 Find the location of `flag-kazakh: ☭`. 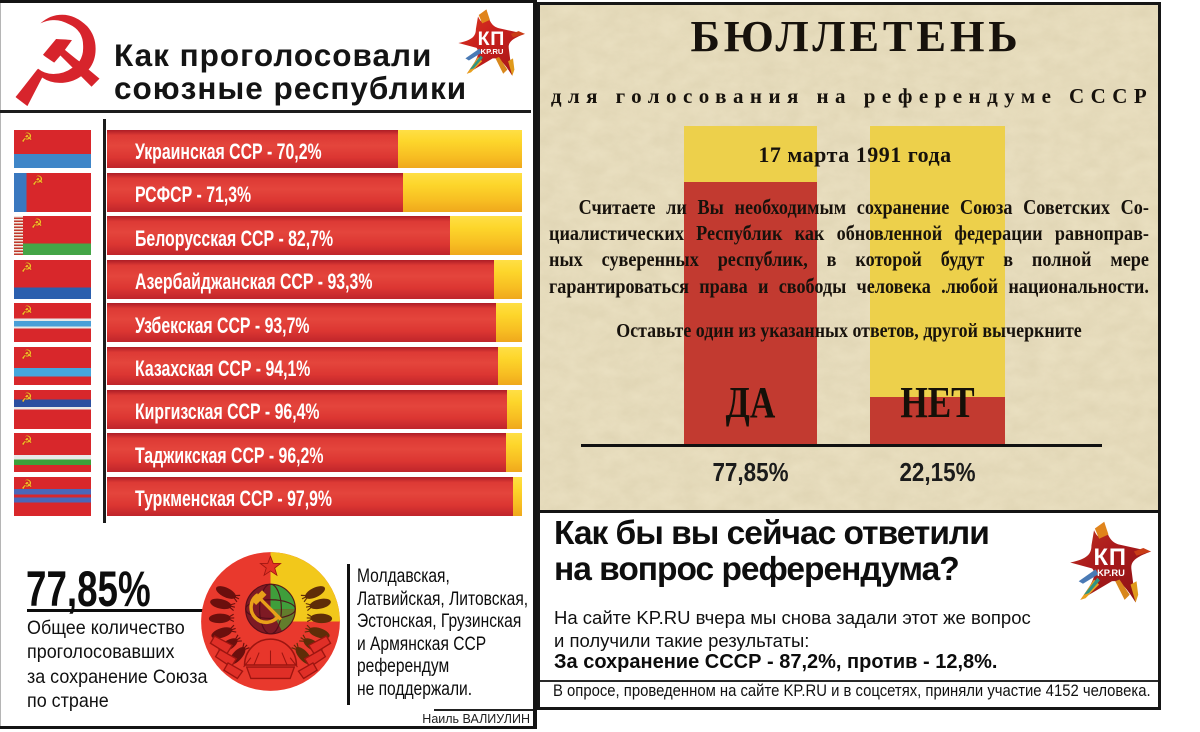

flag-kazakh: ☭ is located at coordinates (52, 366).